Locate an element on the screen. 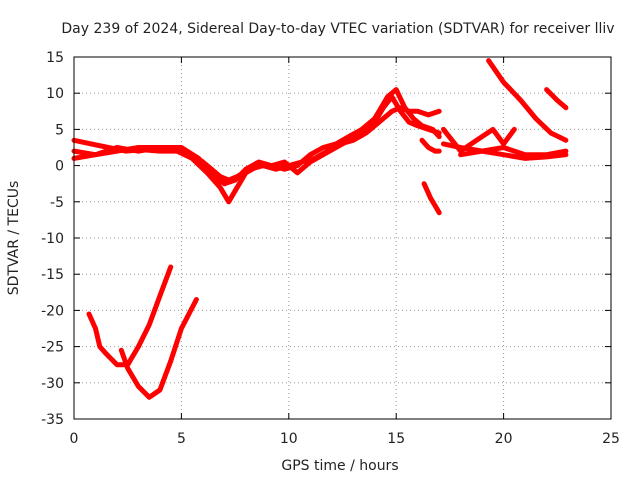 This screenshot has height=480, width=640. y-tick-label: 0 is located at coordinates (59, 167).